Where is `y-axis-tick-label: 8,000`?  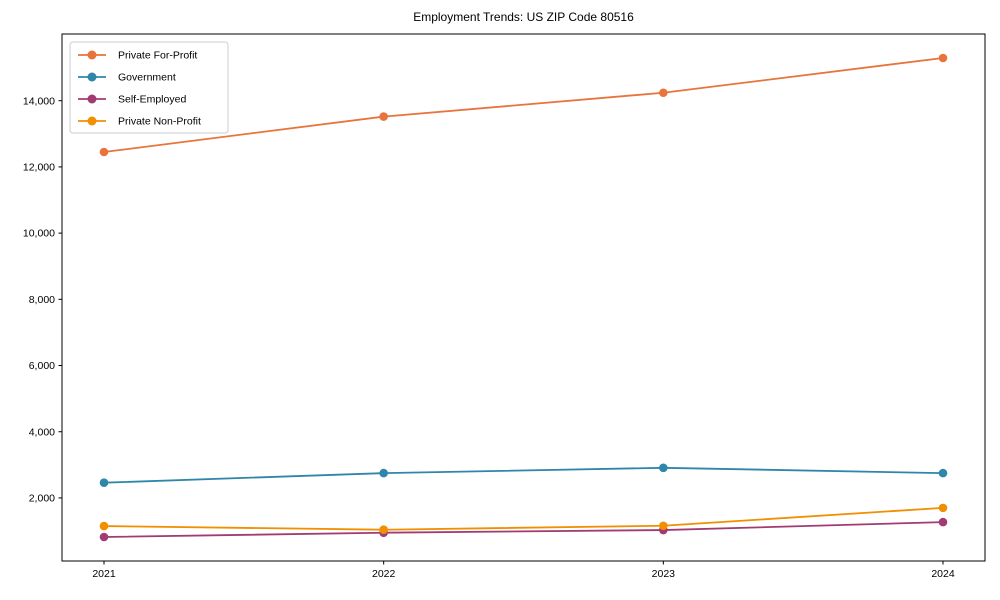
y-axis-tick-label: 8,000 is located at coordinates (42, 300).